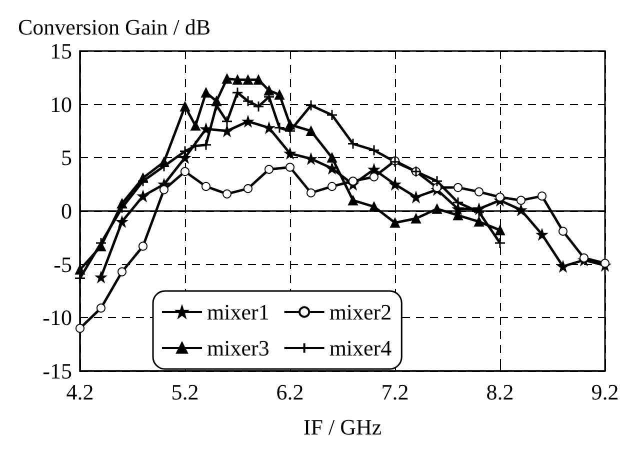 This screenshot has width=639, height=466. I want to click on y-tick-label: 15, so click(61, 51).